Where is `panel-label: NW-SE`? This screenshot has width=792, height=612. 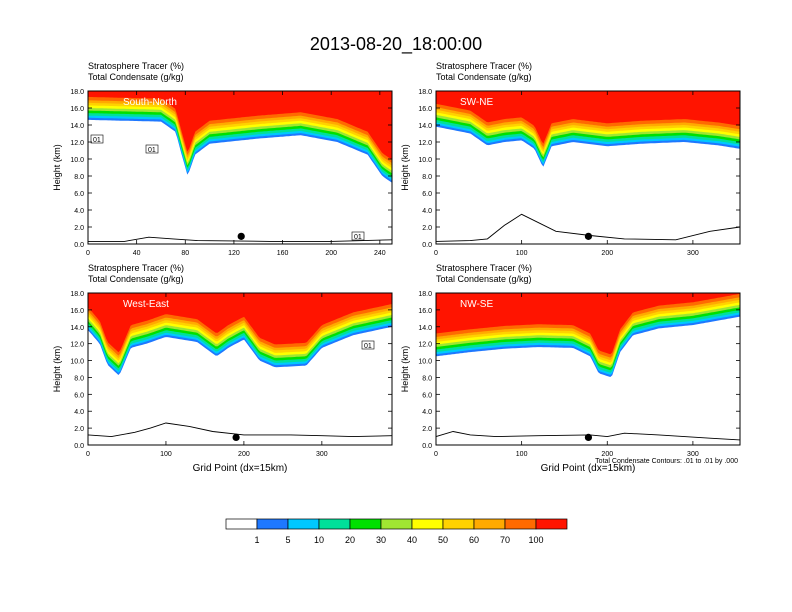 panel-label: NW-SE is located at coordinates (476, 304).